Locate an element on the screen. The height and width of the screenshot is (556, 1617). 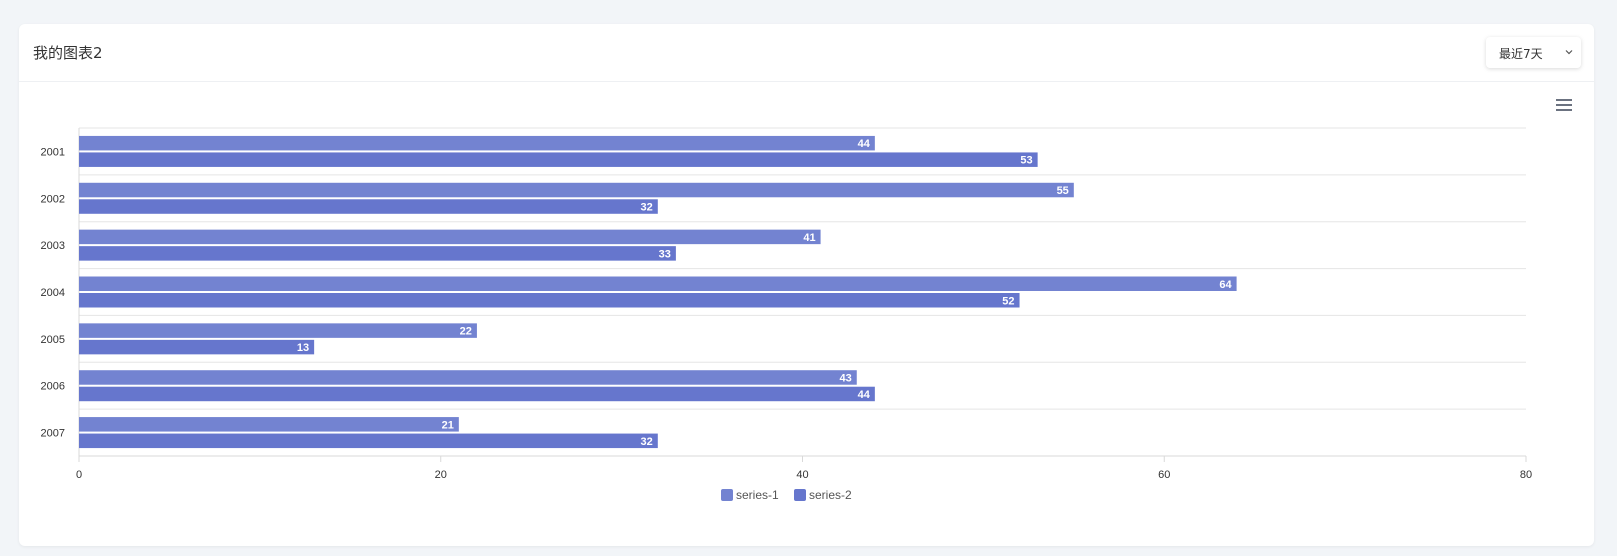
data-label: 41 is located at coordinates (809, 238).